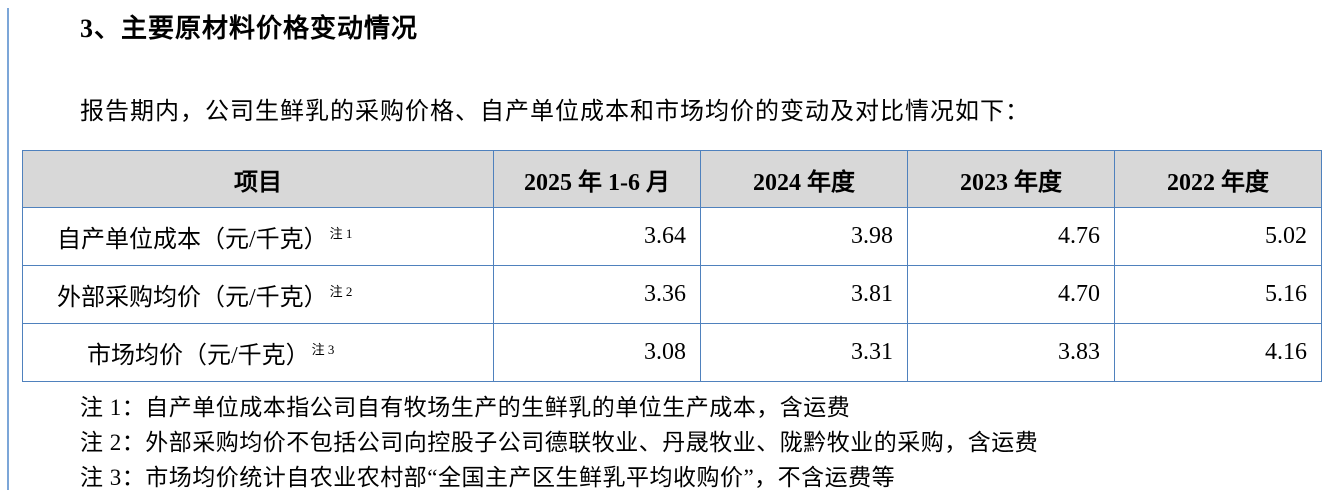  Describe the element at coordinates (597, 179) in the screenshot. I see `header-2025-h1: 2025 年 1-6 月` at that location.